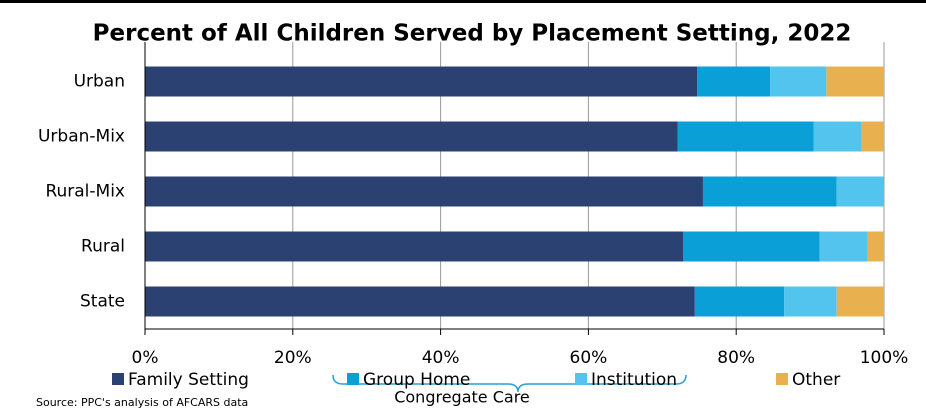 Image resolution: width=926 pixels, height=409 pixels. What do you see at coordinates (145, 358) in the screenshot?
I see `x-tick-label: 0%` at bounding box center [145, 358].